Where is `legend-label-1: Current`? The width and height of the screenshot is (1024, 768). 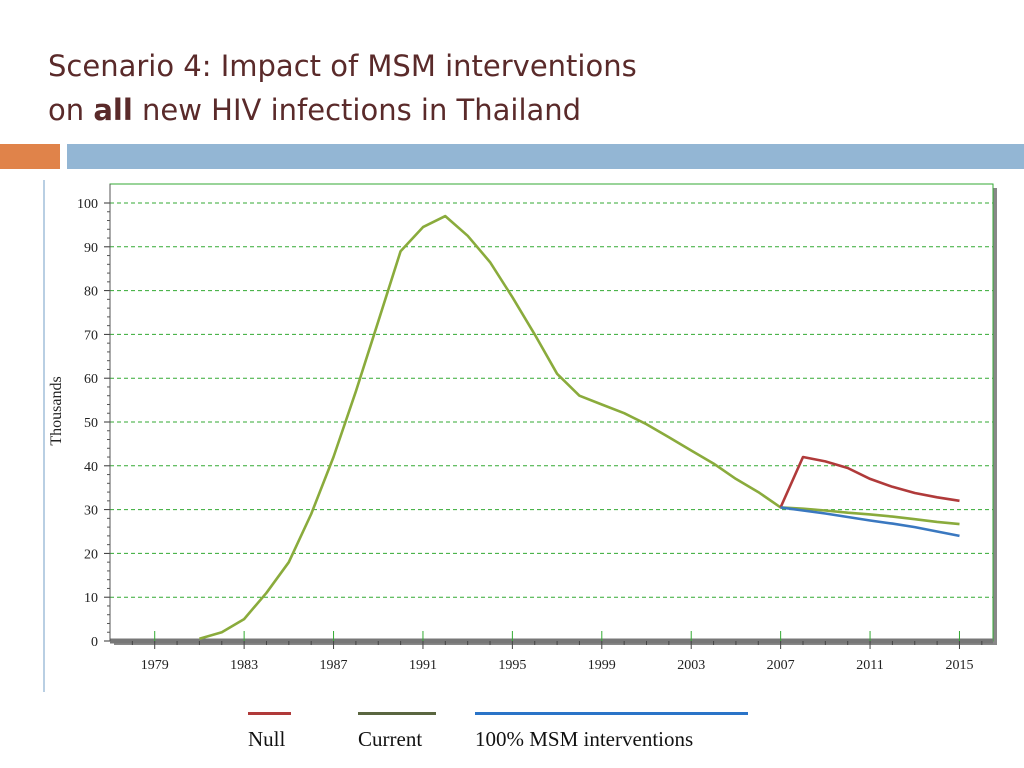
legend-label-1: Current is located at coordinates (390, 739).